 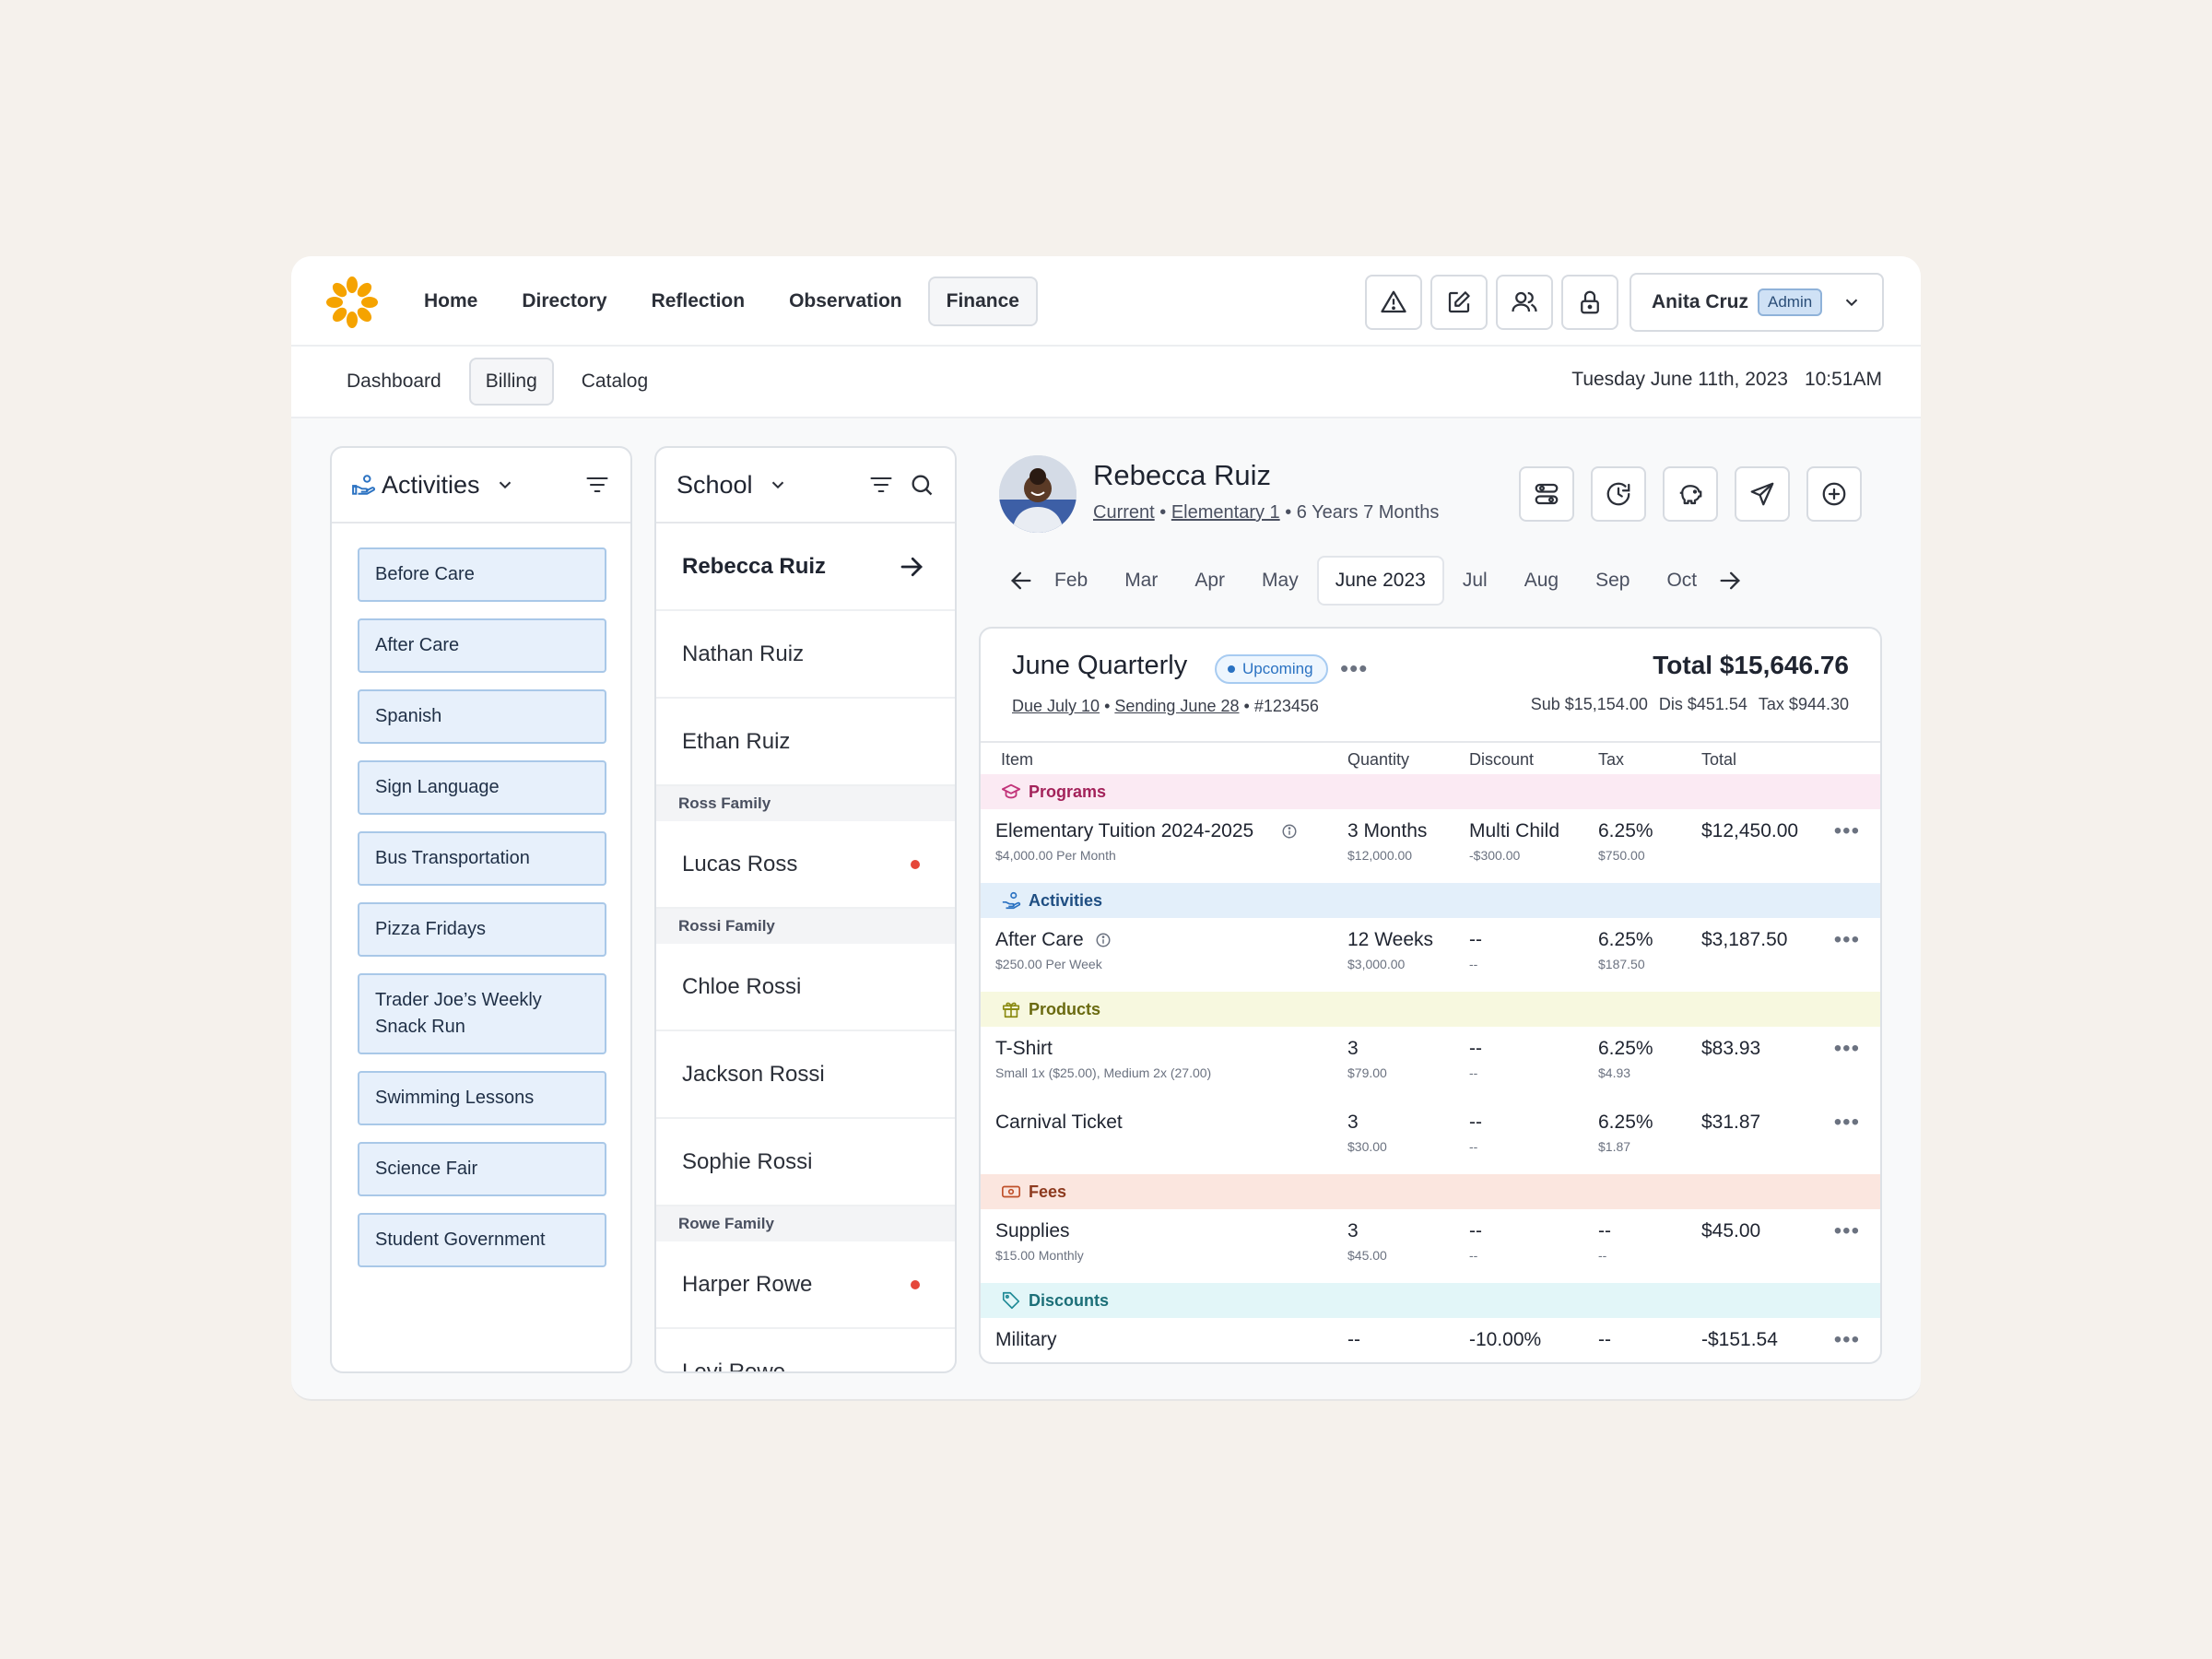 What do you see at coordinates (352, 302) in the screenshot?
I see `sun-logo-icon` at bounding box center [352, 302].